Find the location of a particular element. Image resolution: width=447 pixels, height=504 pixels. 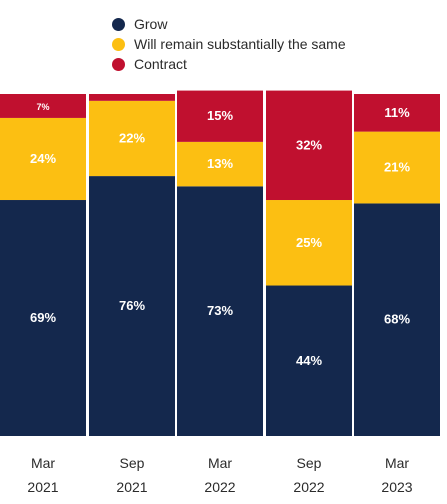

bar-group-mar-2022: 73% 13% 15% is located at coordinates (220, 263).